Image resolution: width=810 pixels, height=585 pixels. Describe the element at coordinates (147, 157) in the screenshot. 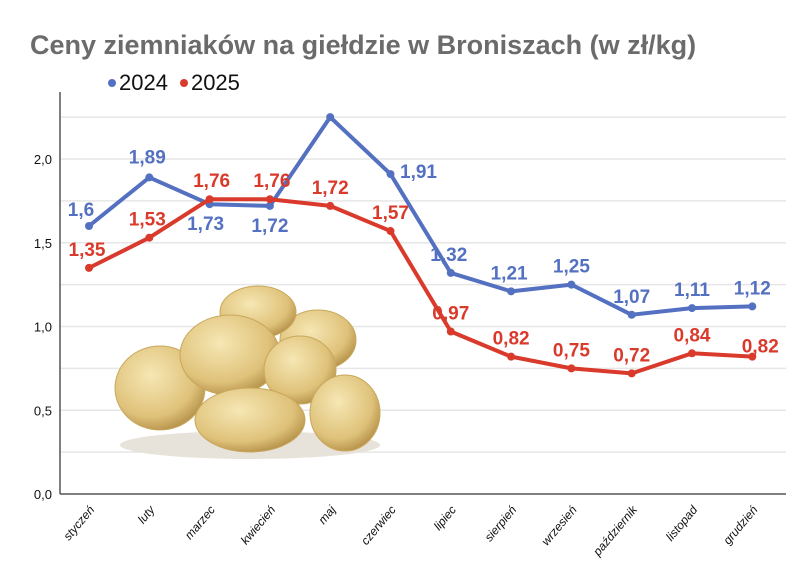

I see `data-label-2024: 1,89` at that location.